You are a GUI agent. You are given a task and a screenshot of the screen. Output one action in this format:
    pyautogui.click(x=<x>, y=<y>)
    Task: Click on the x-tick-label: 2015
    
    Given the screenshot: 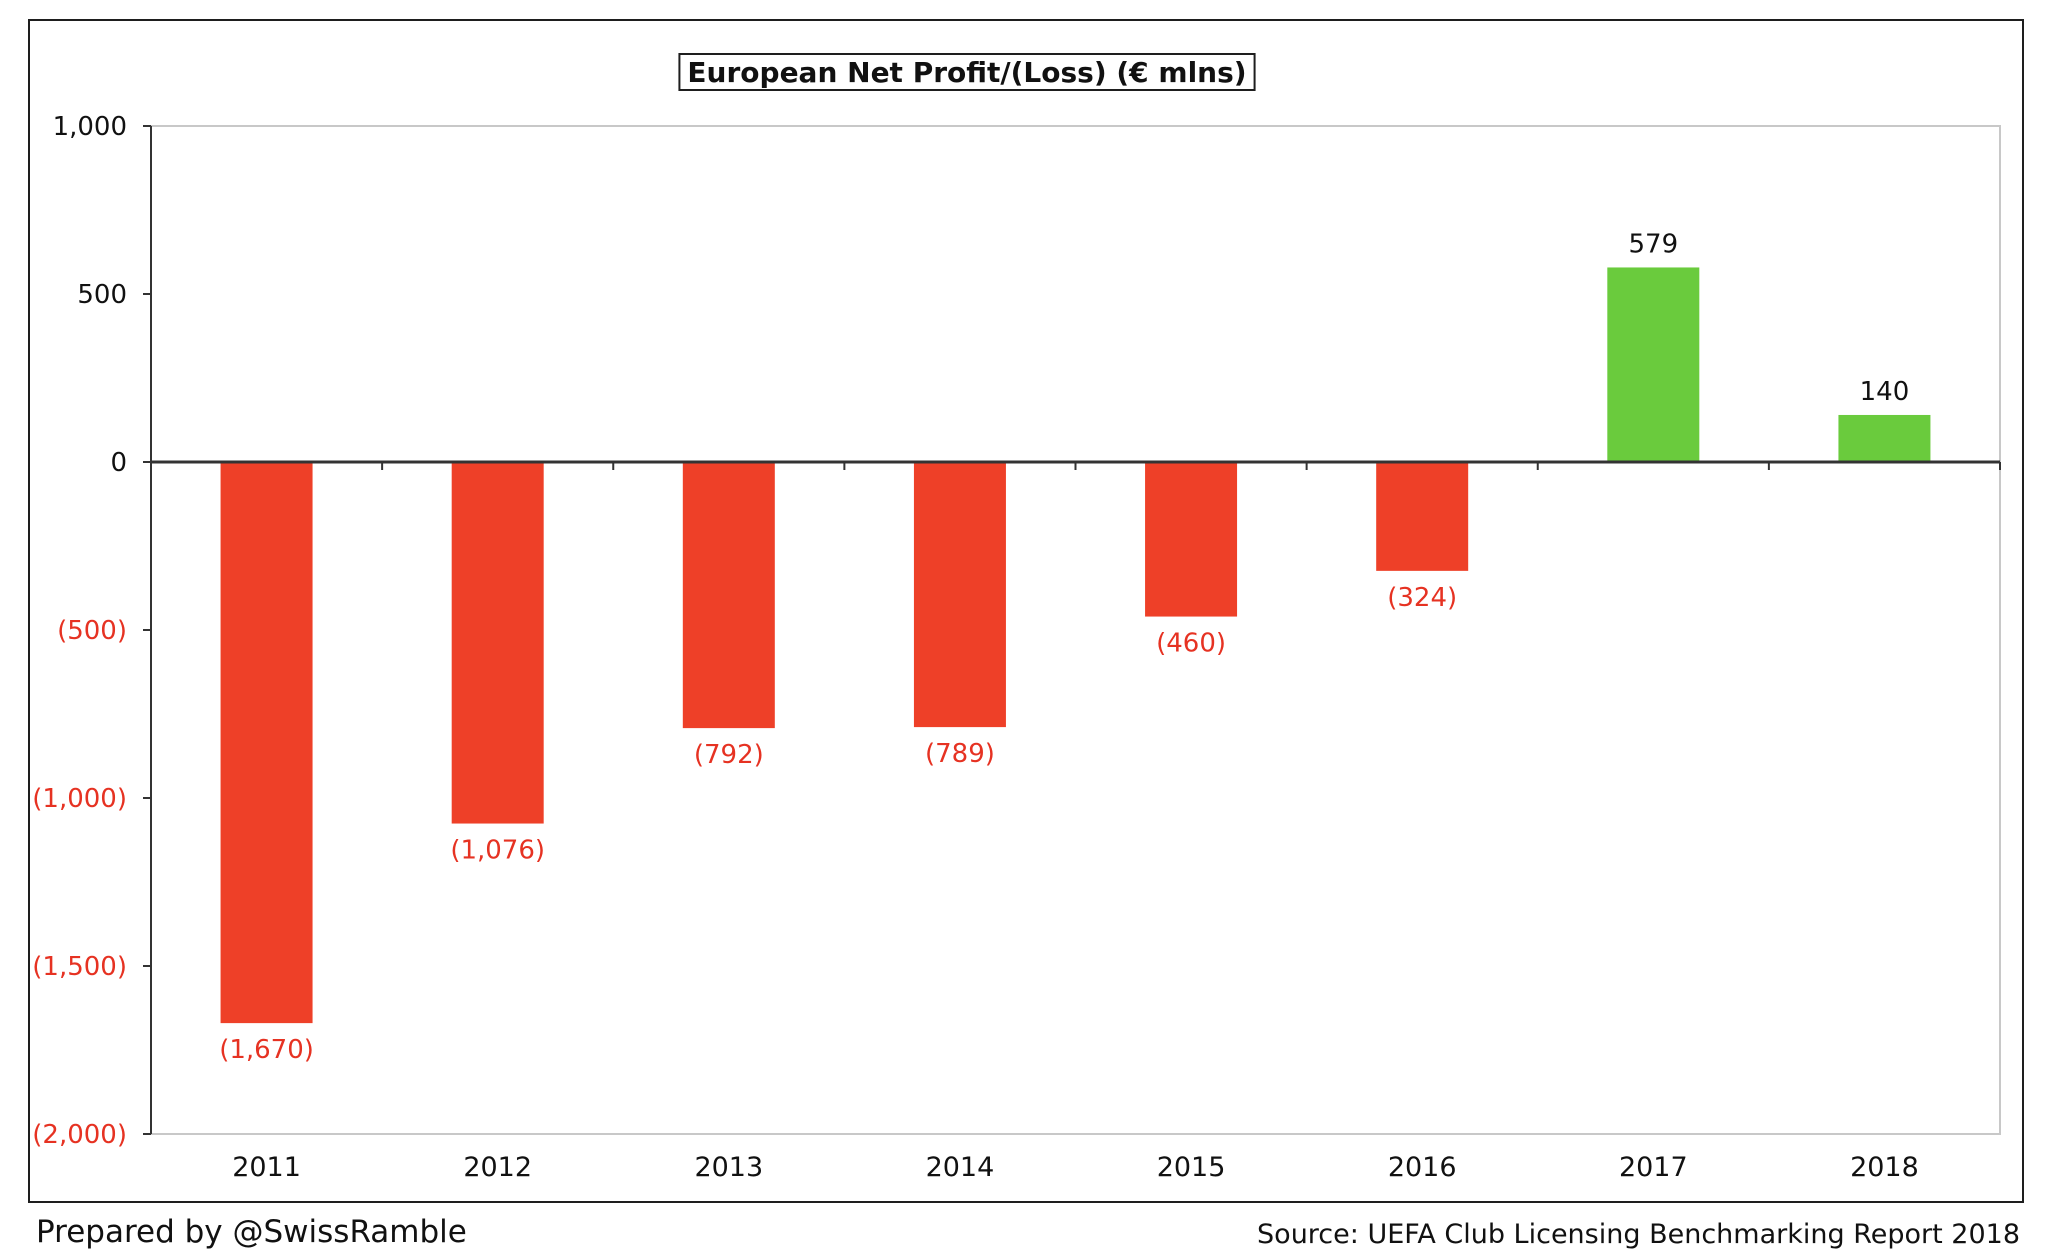 What is the action you would take?
    pyautogui.click(x=1191, y=1167)
    